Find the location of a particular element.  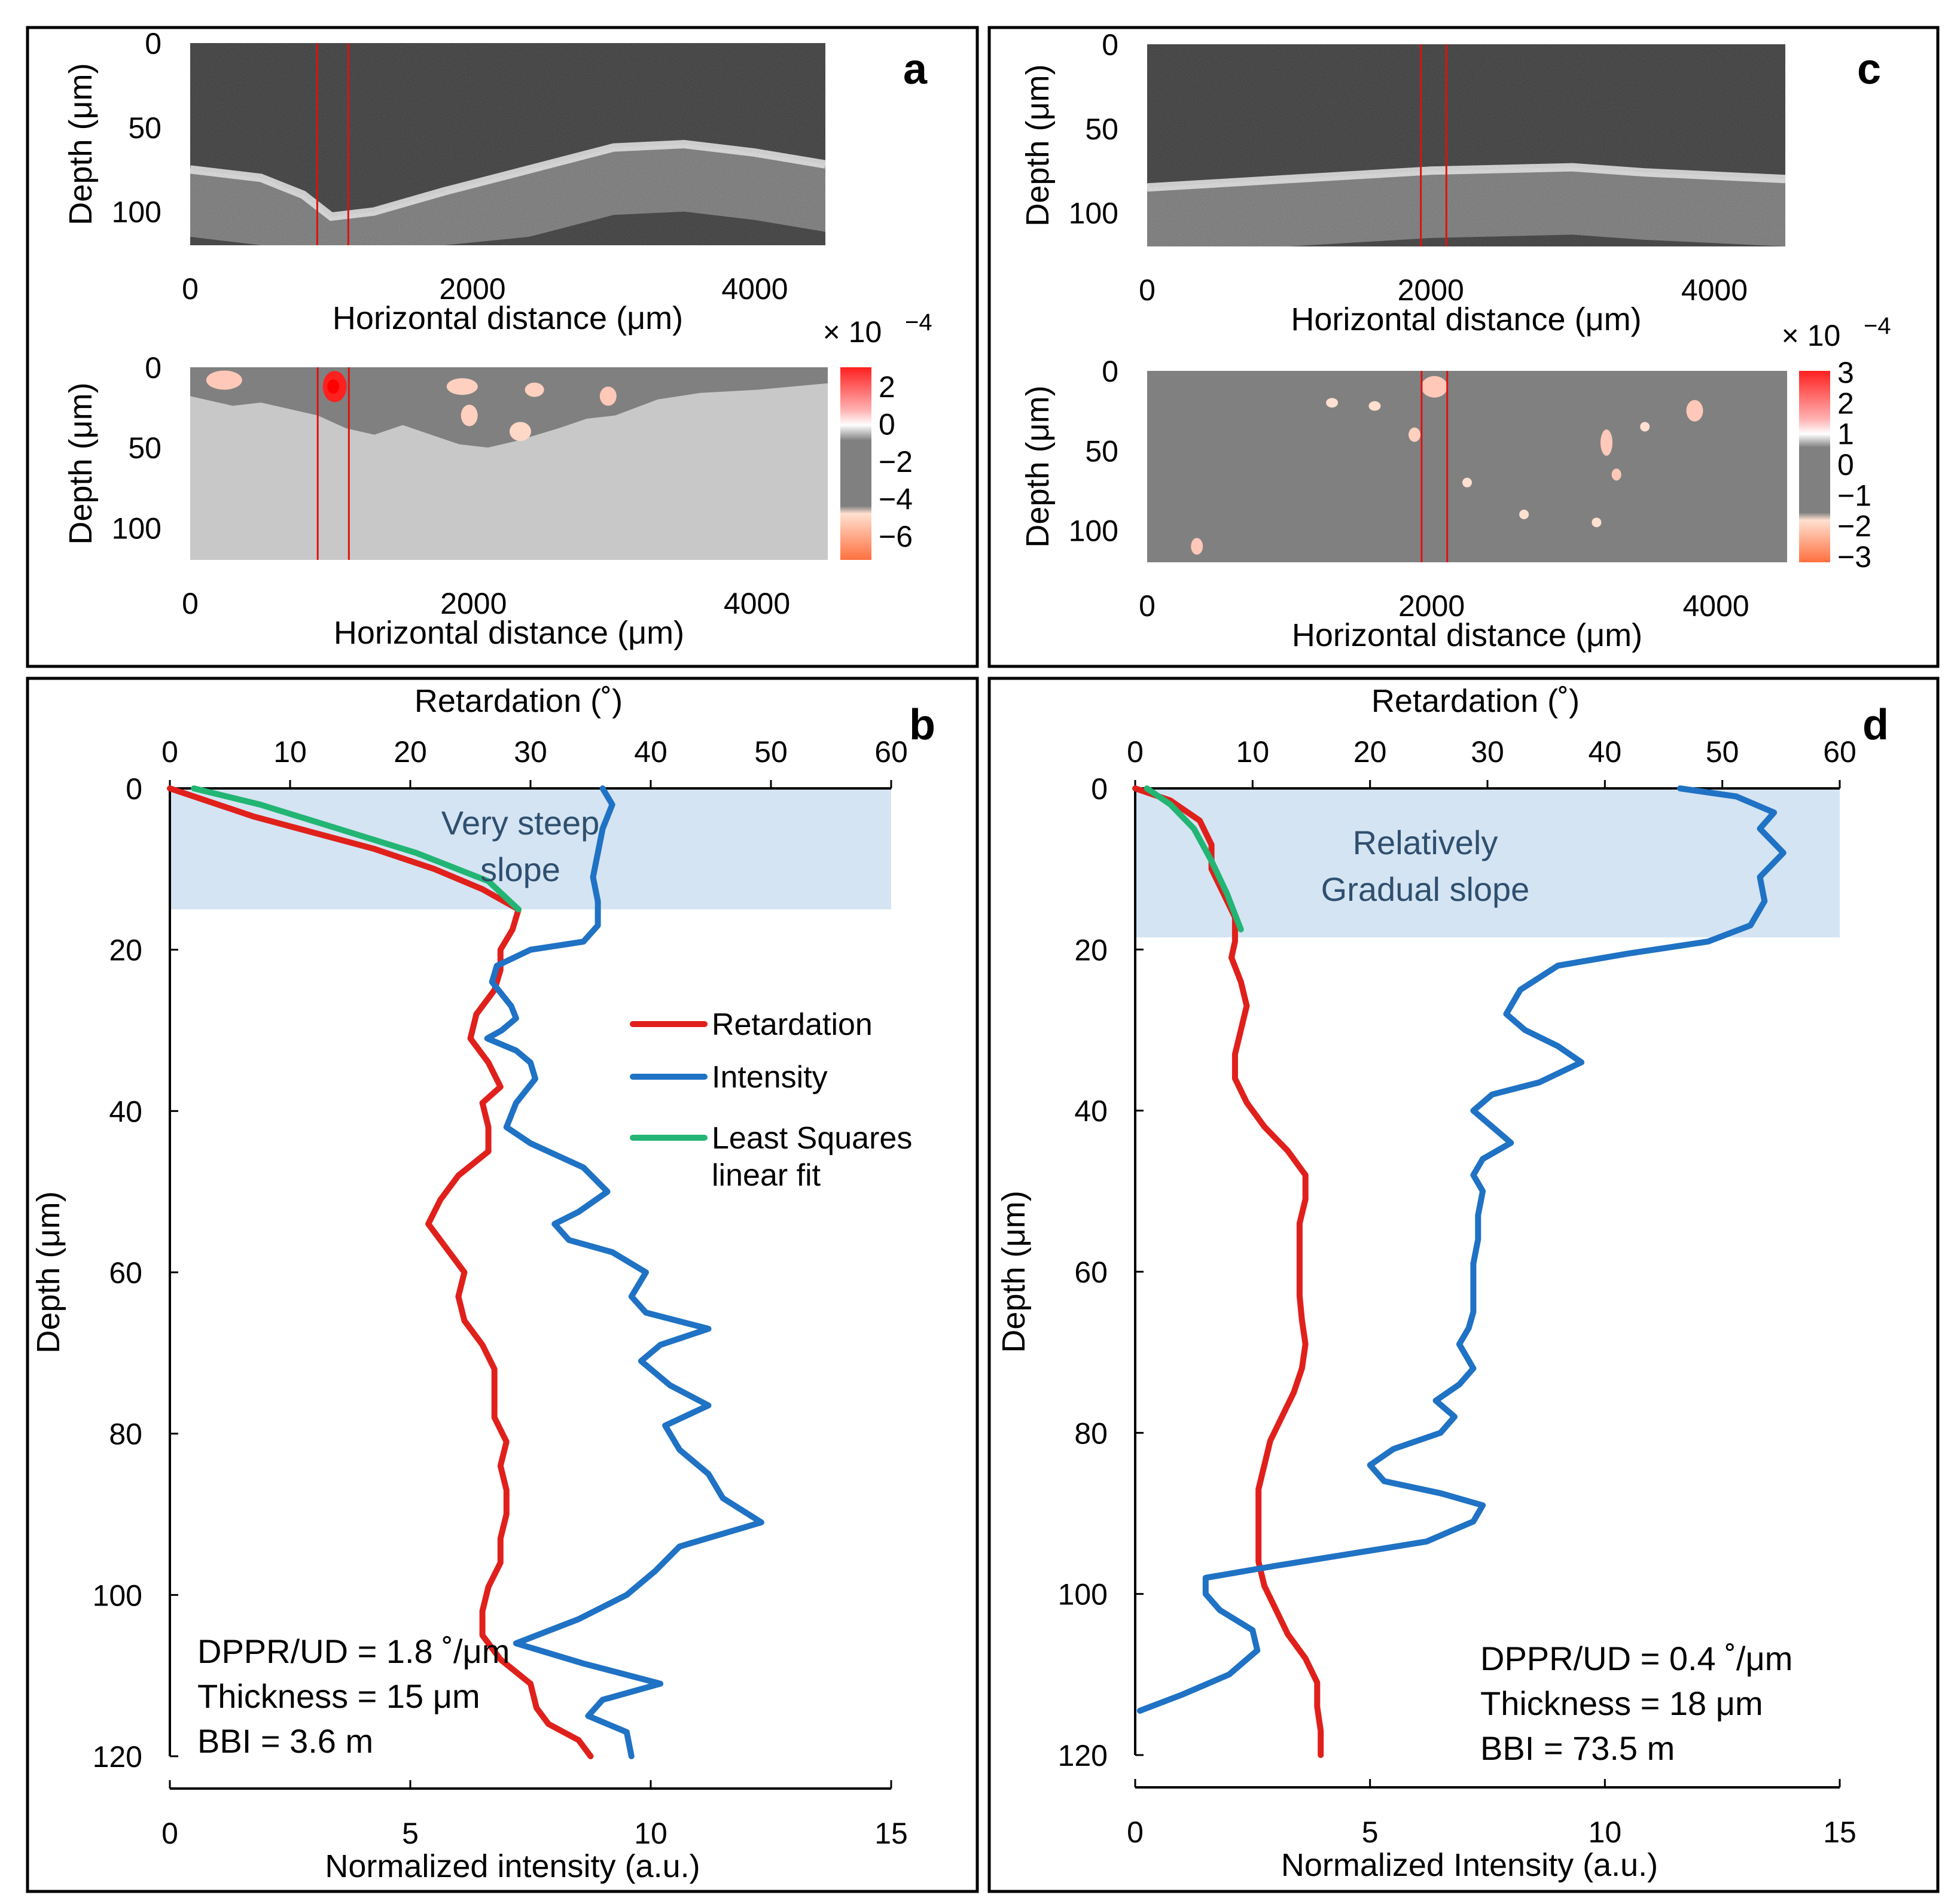

legend-intensity-label: Intensity is located at coordinates (770, 1077).